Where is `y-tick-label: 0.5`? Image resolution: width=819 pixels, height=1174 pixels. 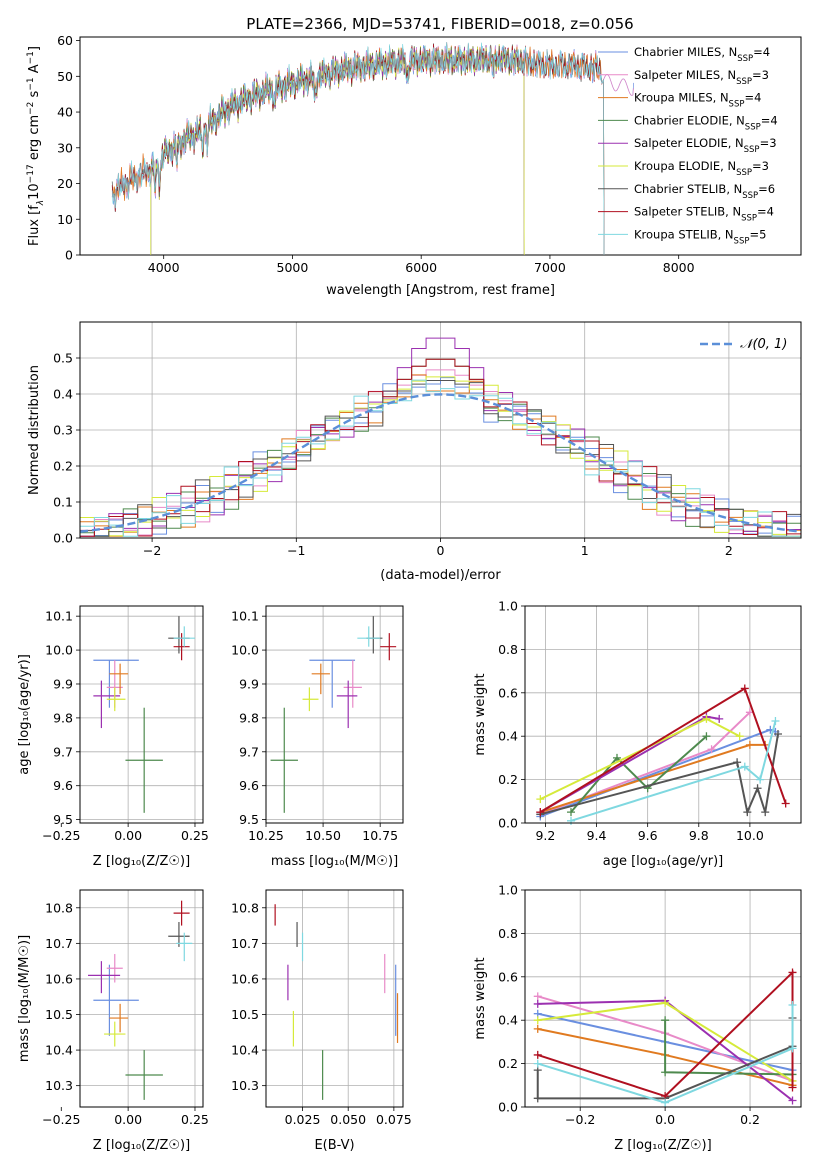
y-tick-label: 0.5 is located at coordinates (63, 358).